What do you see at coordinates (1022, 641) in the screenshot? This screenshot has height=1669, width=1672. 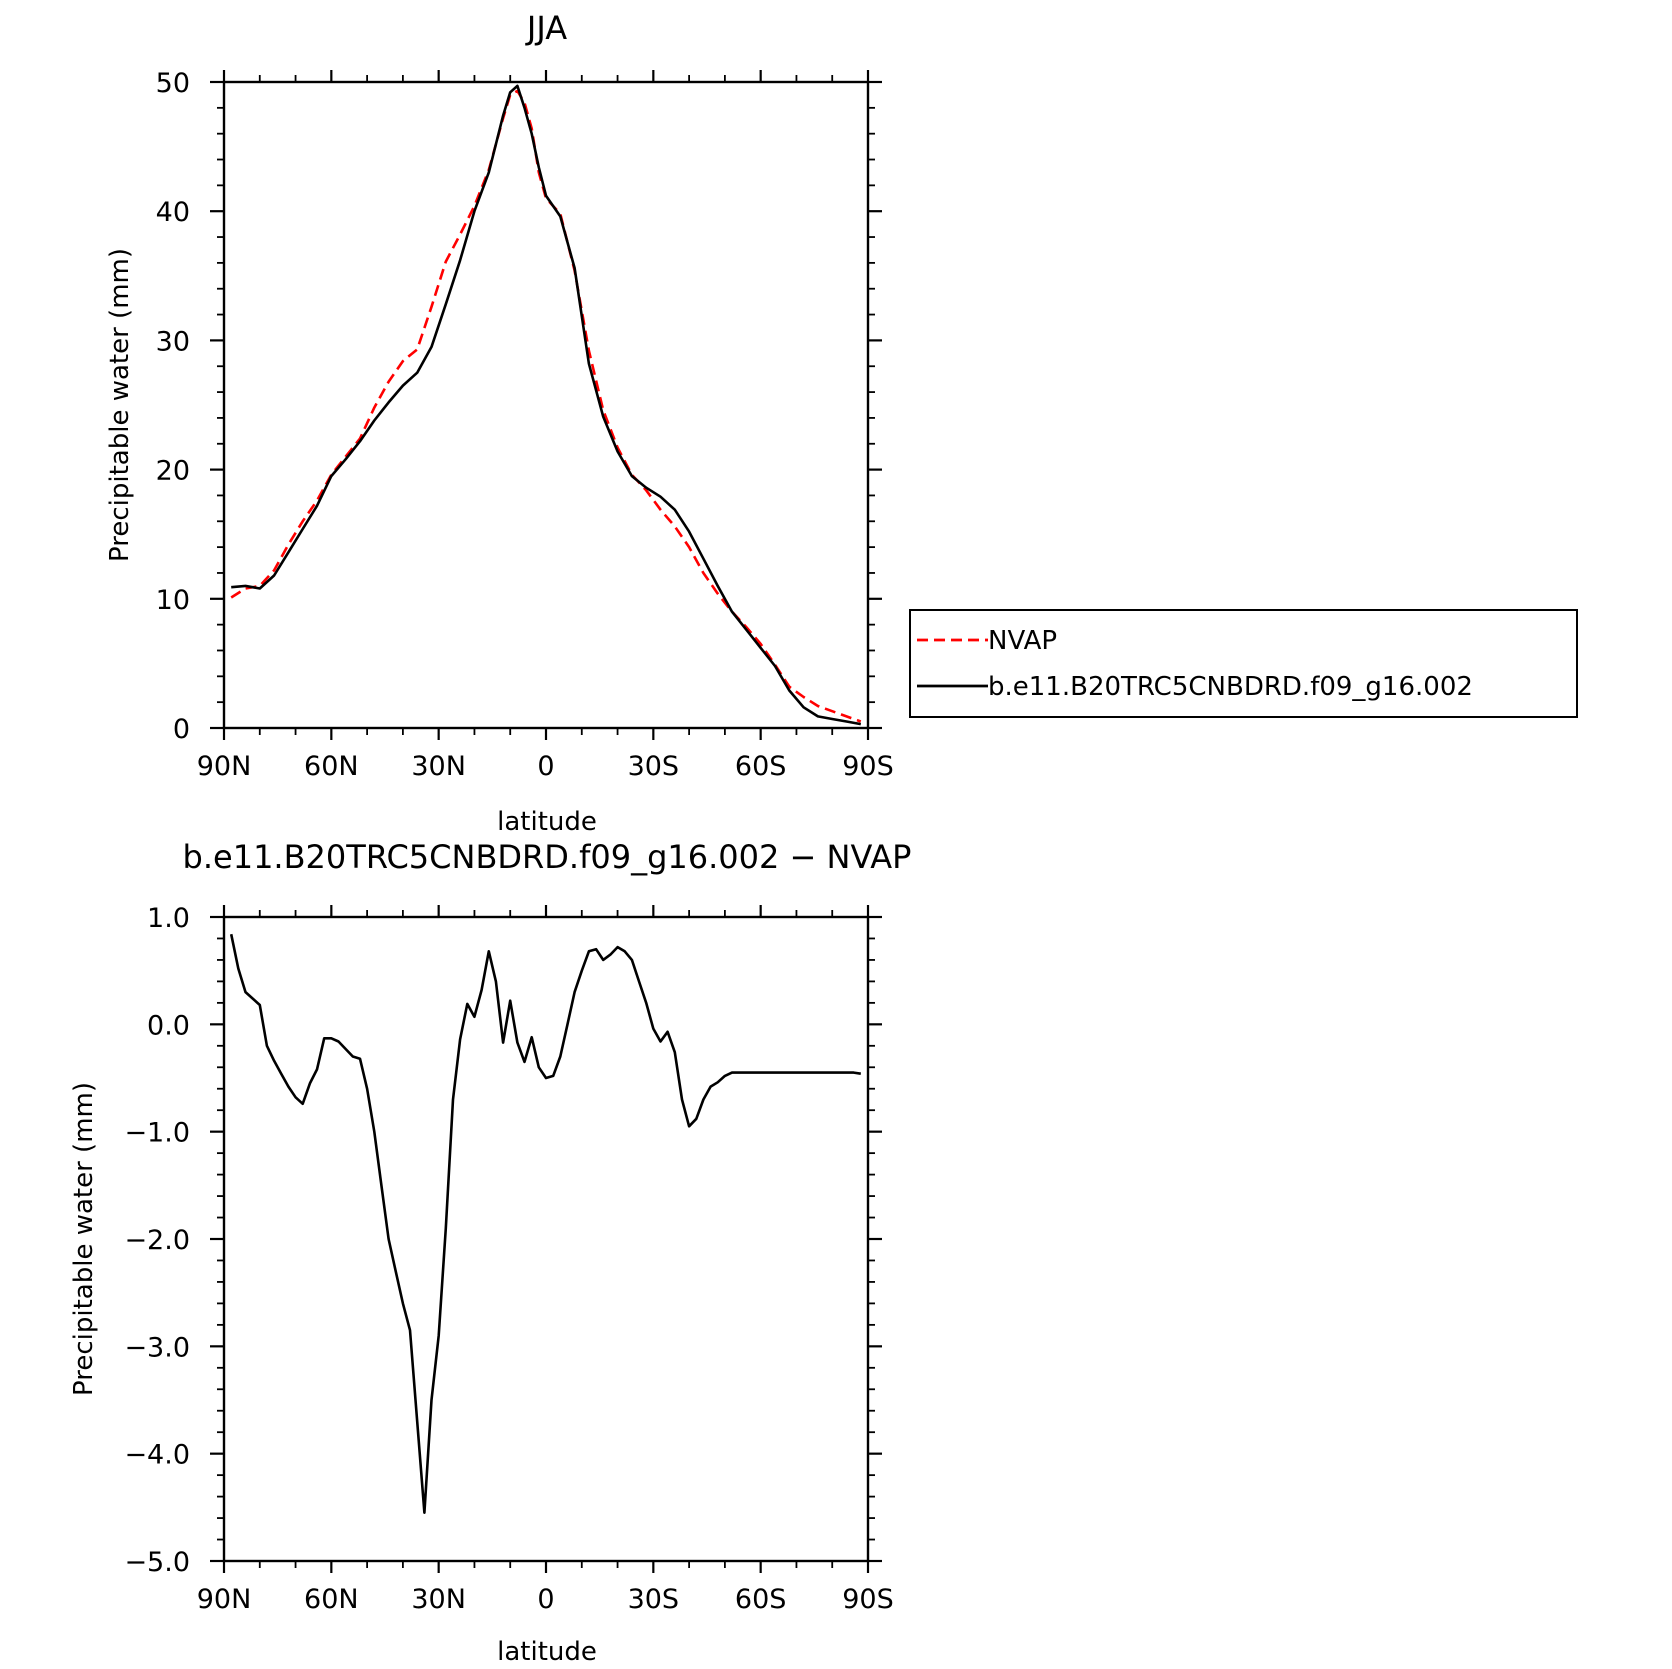 I see `legend-label-nvap: NVAP` at bounding box center [1022, 641].